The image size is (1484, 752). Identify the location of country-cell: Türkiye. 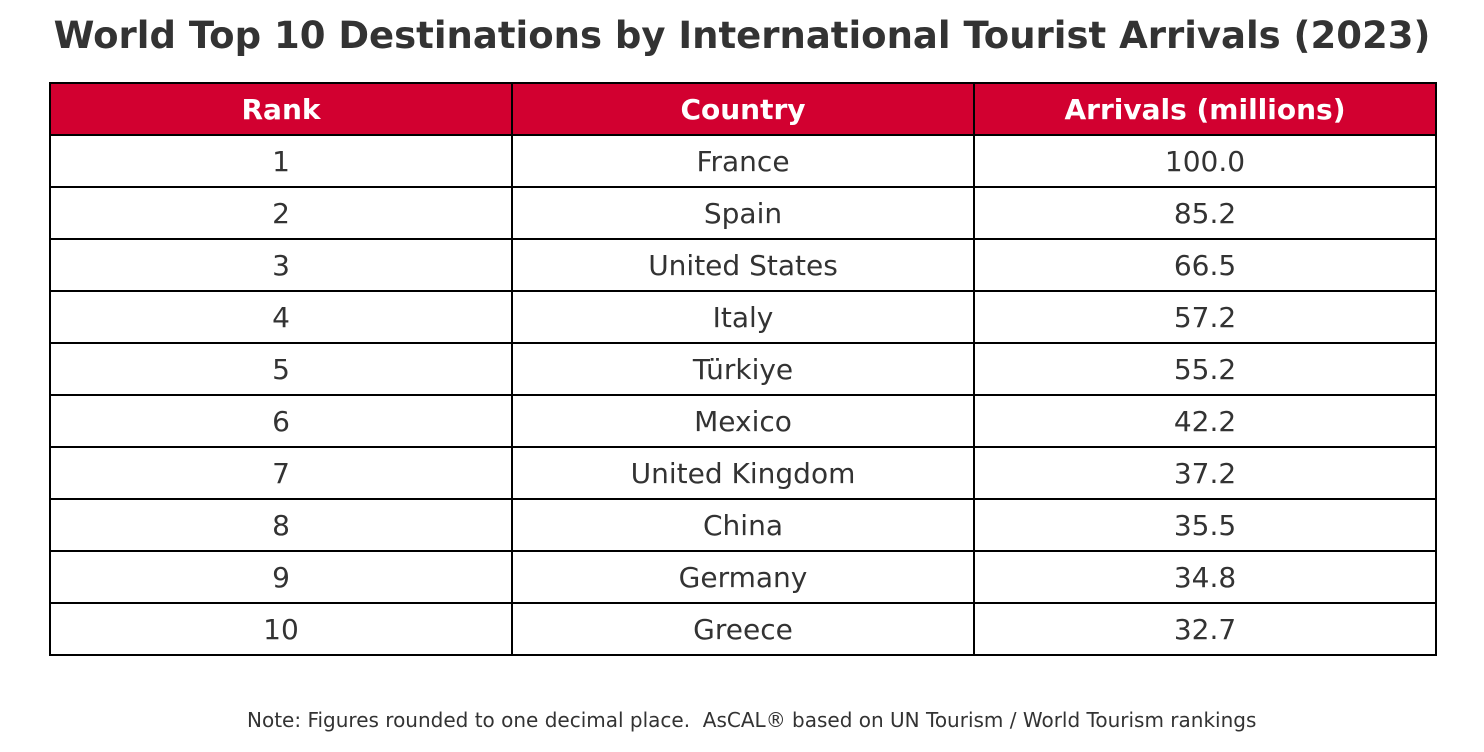
(743, 369).